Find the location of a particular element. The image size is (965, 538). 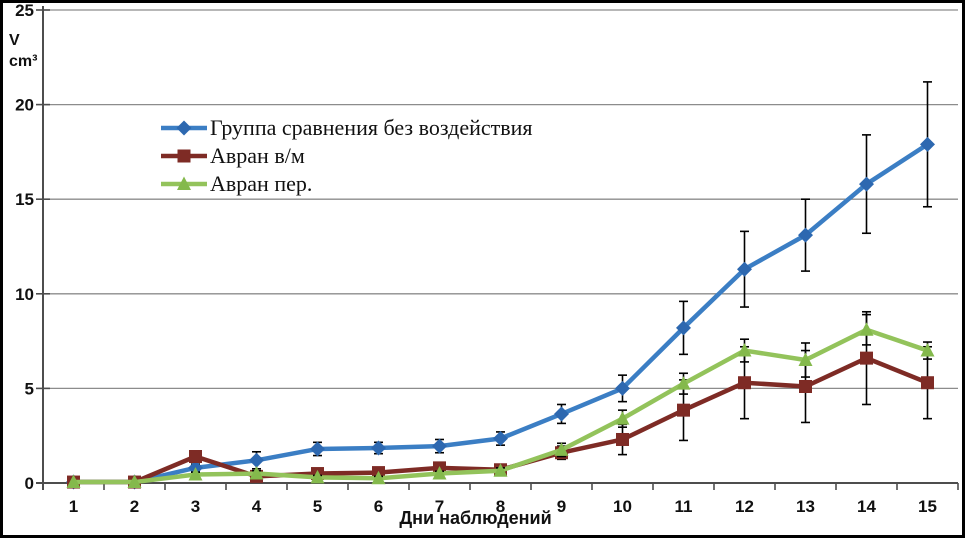

x-tick-label: 14 is located at coordinates (866, 506).